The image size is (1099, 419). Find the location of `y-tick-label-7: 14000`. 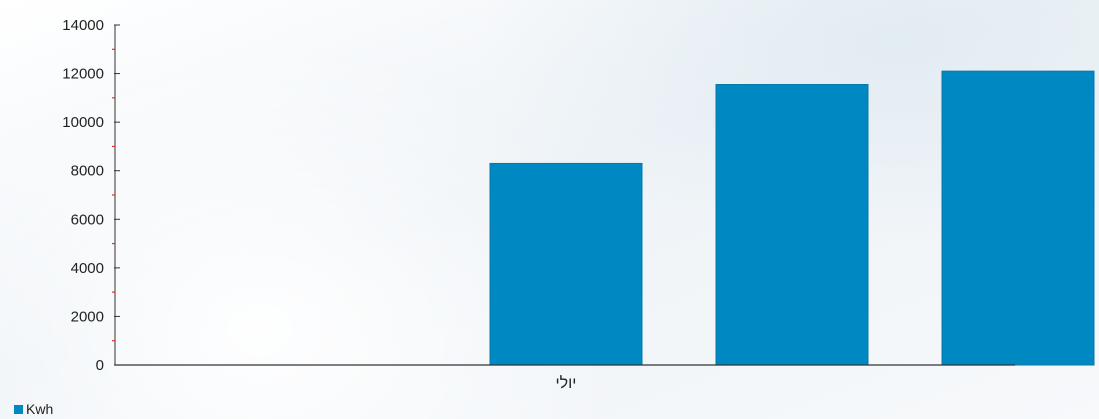

y-tick-label-7: 14000 is located at coordinates (83, 25).